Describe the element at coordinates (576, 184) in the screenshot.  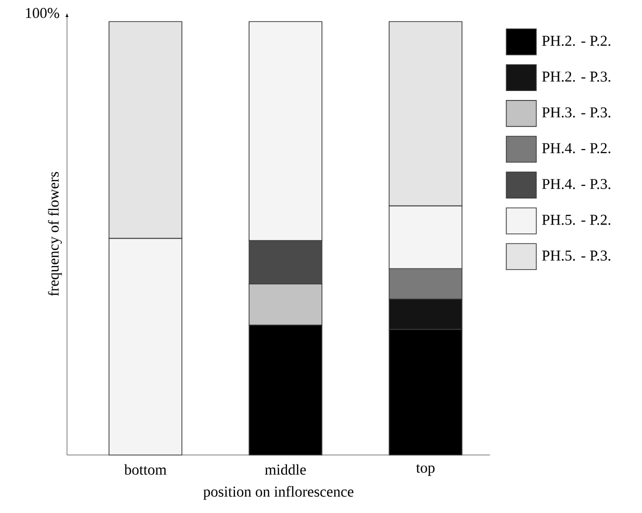
I see `legend-label: PH.4. - P.3.` at that location.